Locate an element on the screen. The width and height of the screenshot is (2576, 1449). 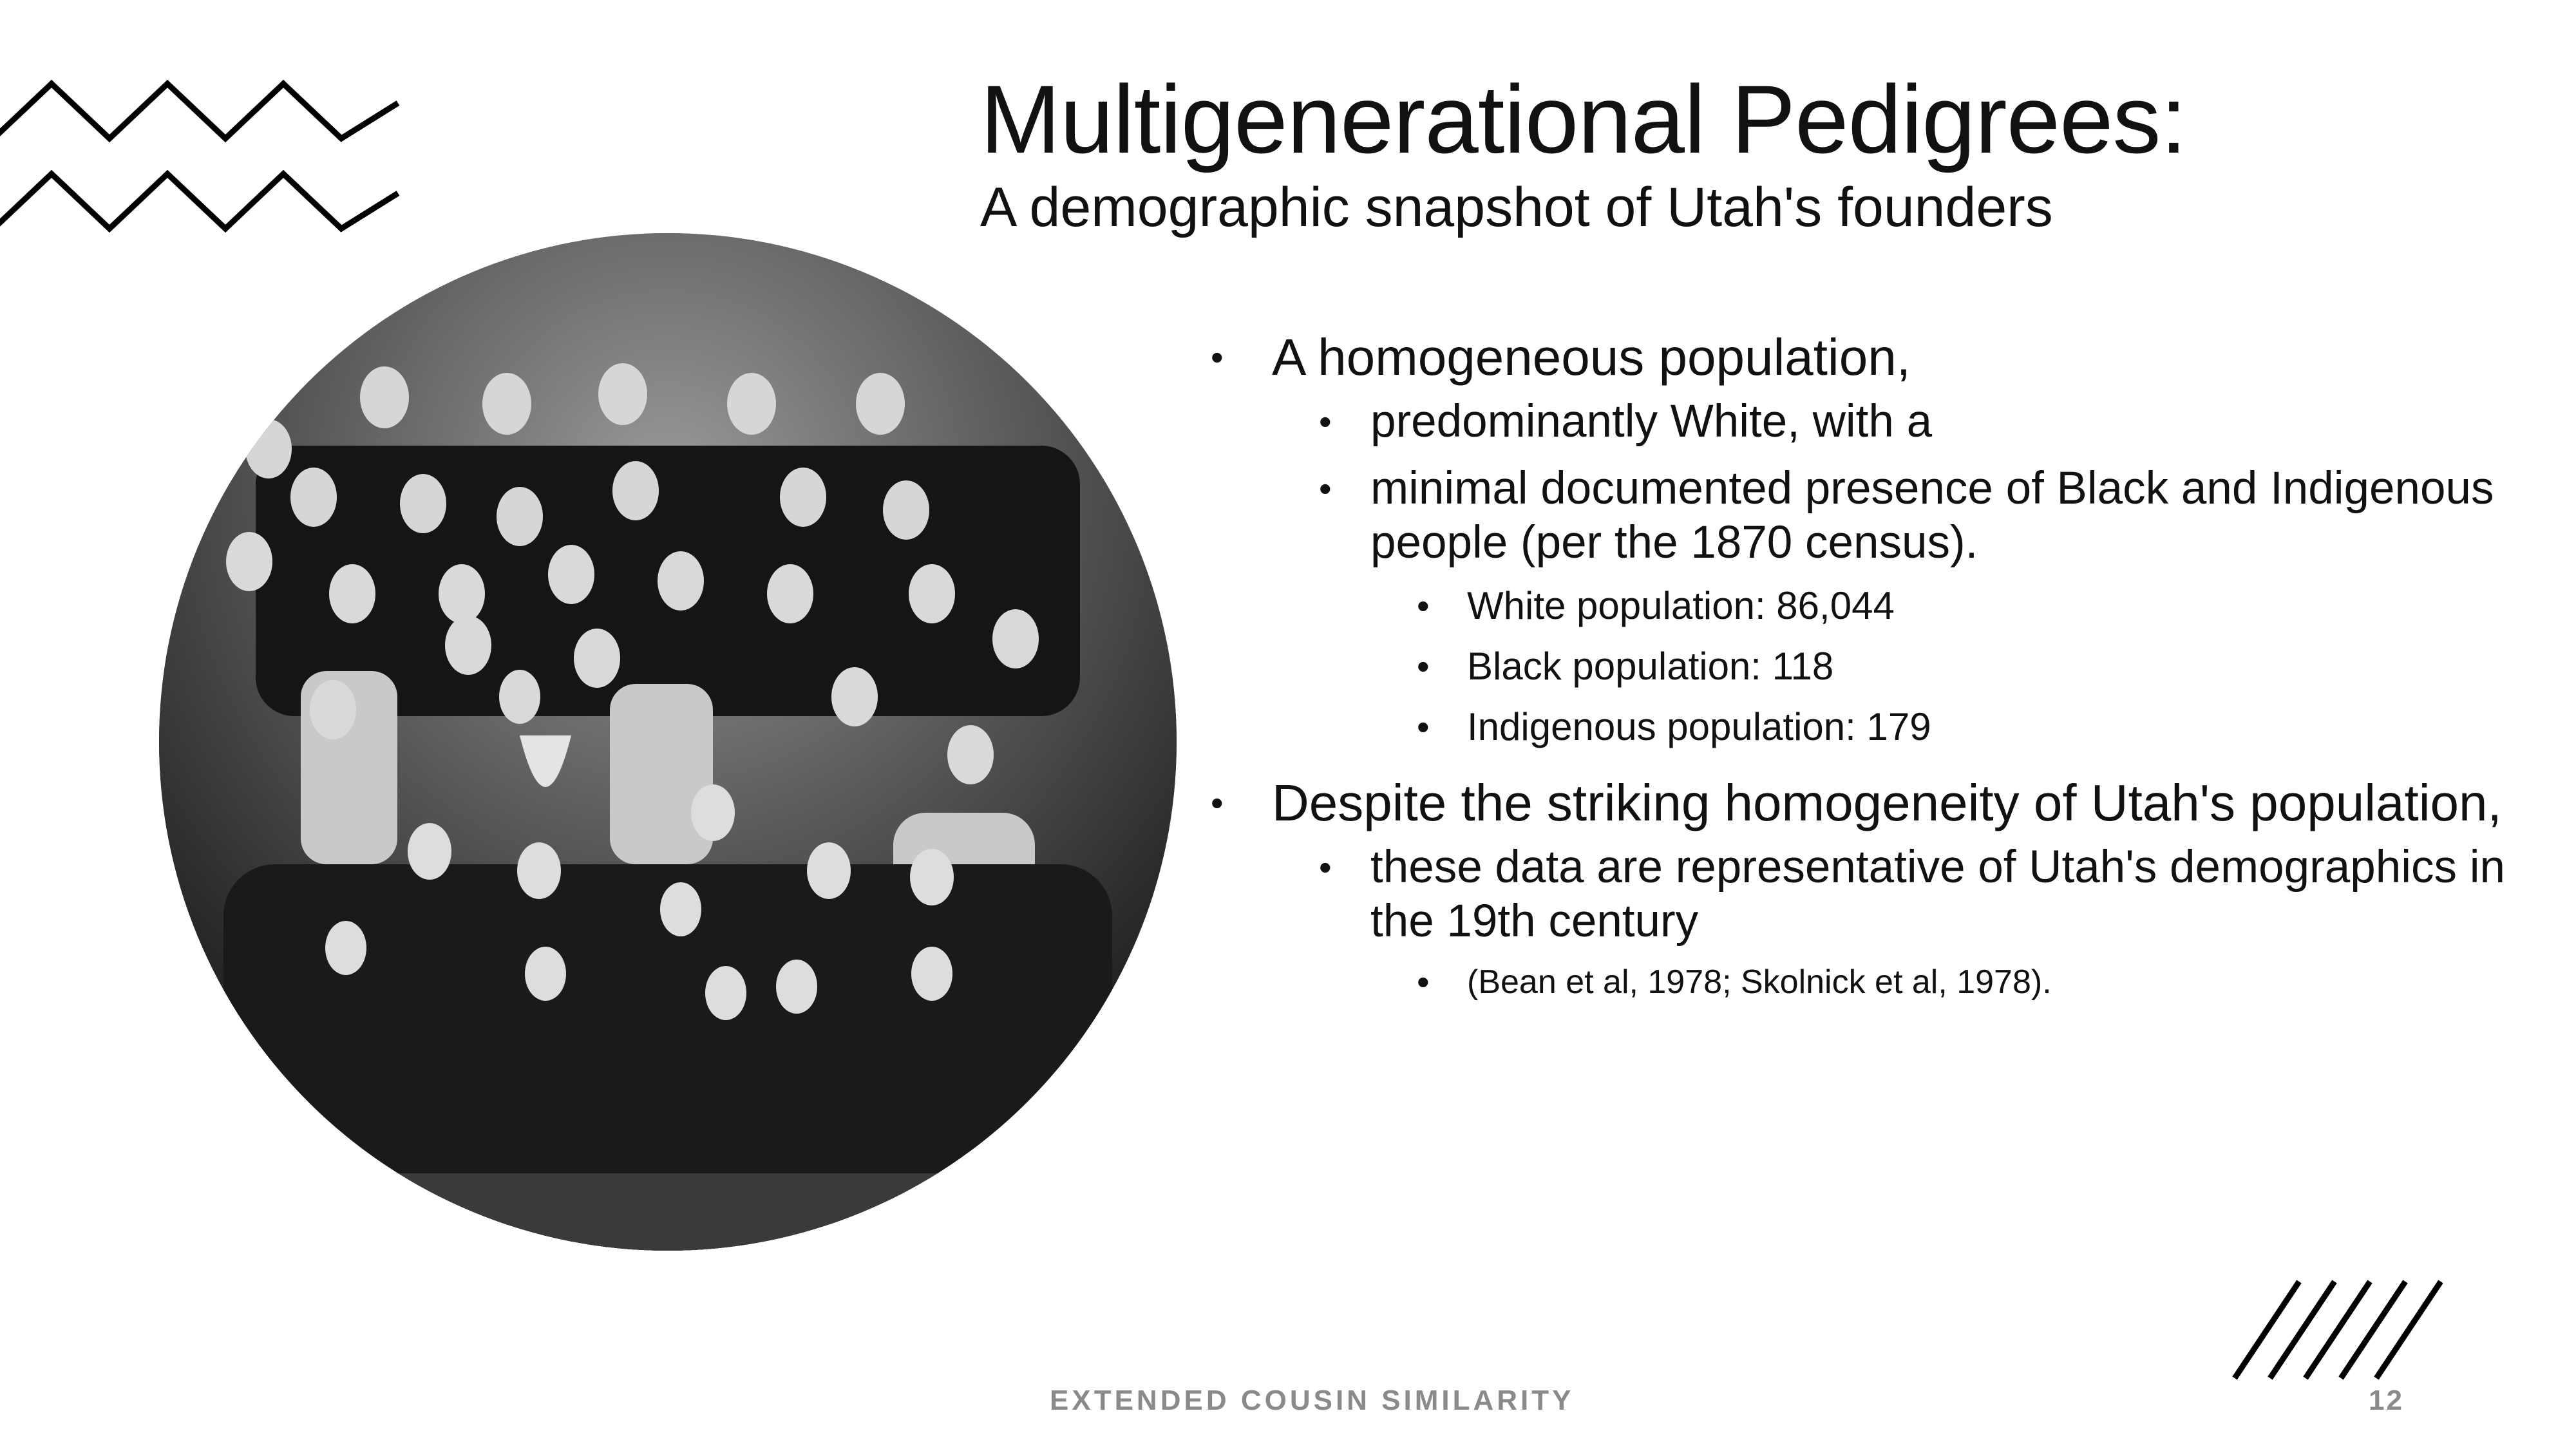
bullet-level2-continued: people (per the 1870 census). is located at coordinates (1954, 543).